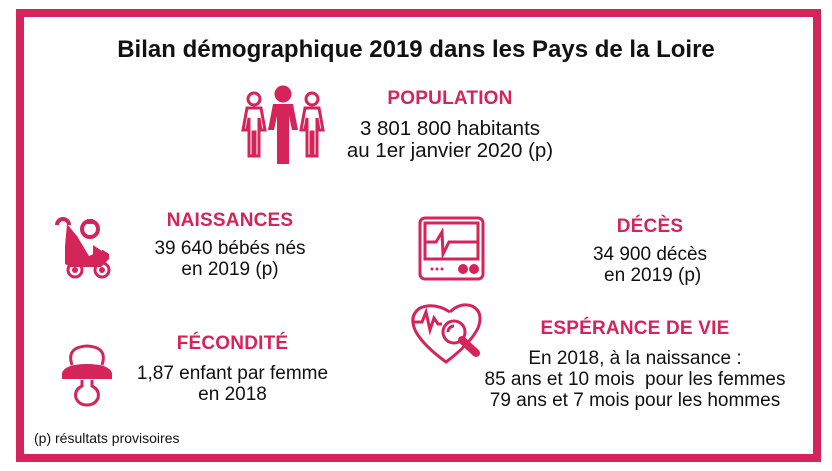  What do you see at coordinates (230, 248) in the screenshot?
I see `naissances-value: 39 640 bébés nés` at bounding box center [230, 248].